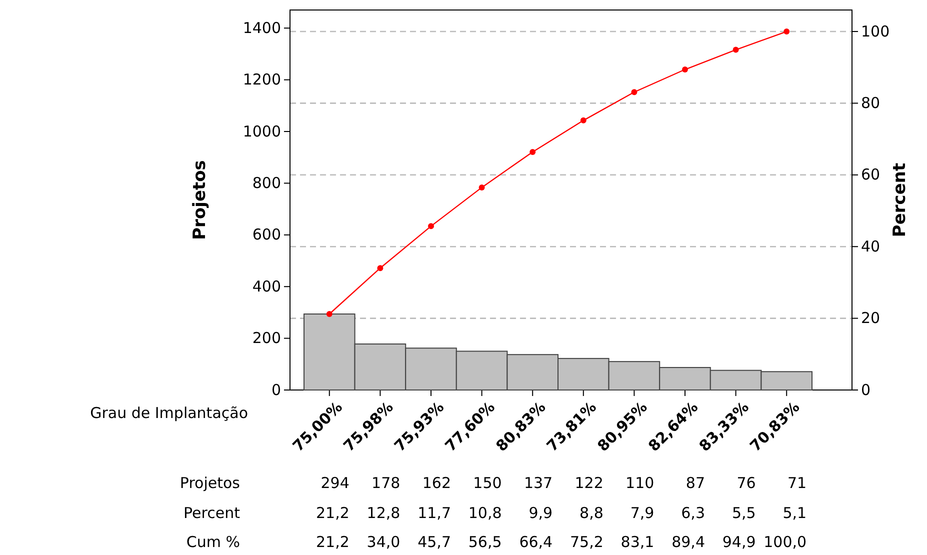  What do you see at coordinates (870, 318) in the screenshot?
I see `y2-tick-label: 20` at bounding box center [870, 318].